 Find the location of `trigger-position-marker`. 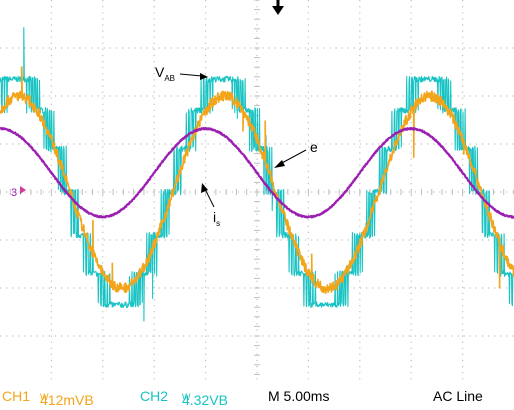

trigger-position-marker is located at coordinates (278, 10).